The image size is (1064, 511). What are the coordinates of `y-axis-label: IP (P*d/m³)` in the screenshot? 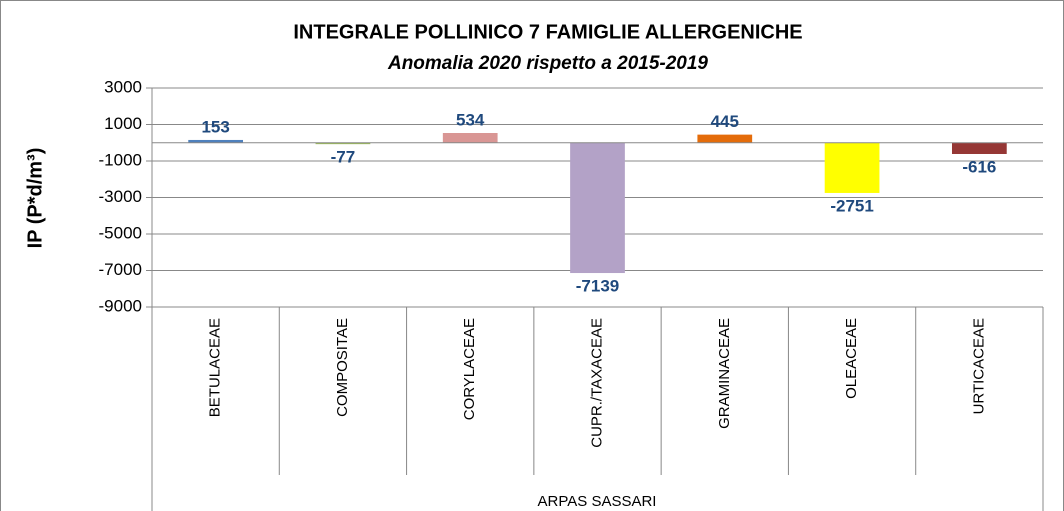 It's located at (35, 198).